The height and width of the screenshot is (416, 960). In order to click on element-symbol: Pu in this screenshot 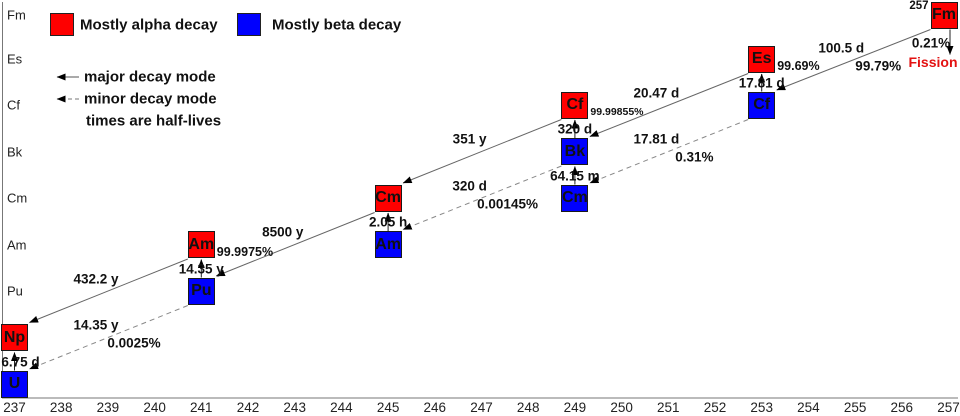, I will do `click(201, 290)`.